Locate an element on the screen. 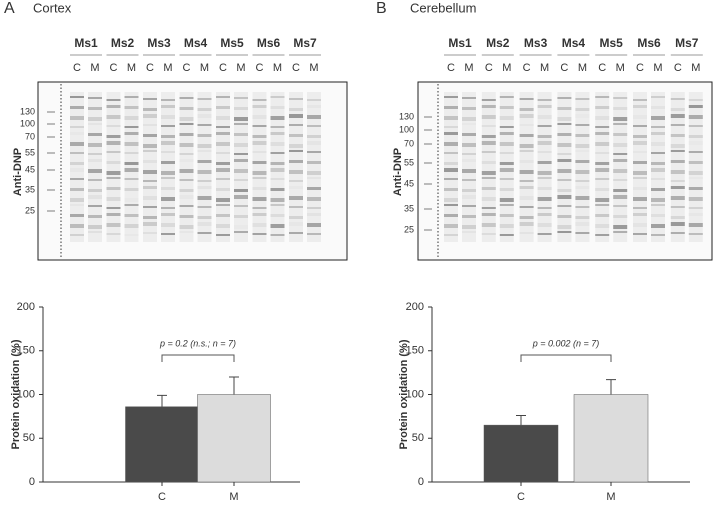  y-tick-label: 0 is located at coordinates (421, 482).